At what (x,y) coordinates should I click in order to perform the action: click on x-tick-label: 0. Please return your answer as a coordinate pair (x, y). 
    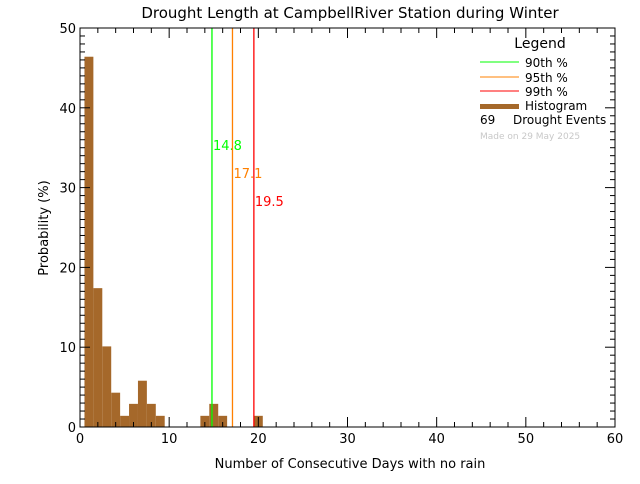
    Looking at the image, I should click on (80, 439).